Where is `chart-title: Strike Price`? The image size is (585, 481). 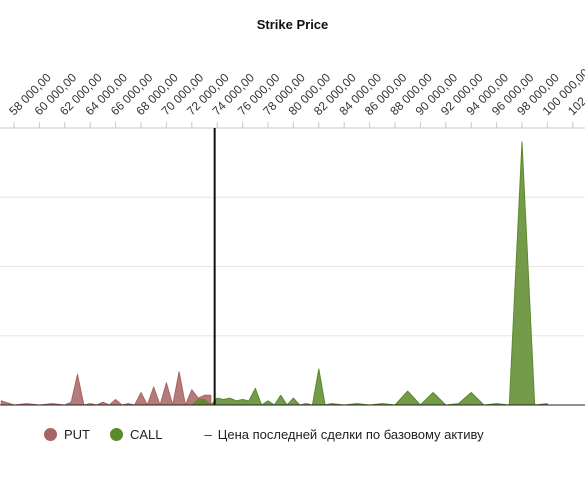
chart-title: Strike Price is located at coordinates (292, 24).